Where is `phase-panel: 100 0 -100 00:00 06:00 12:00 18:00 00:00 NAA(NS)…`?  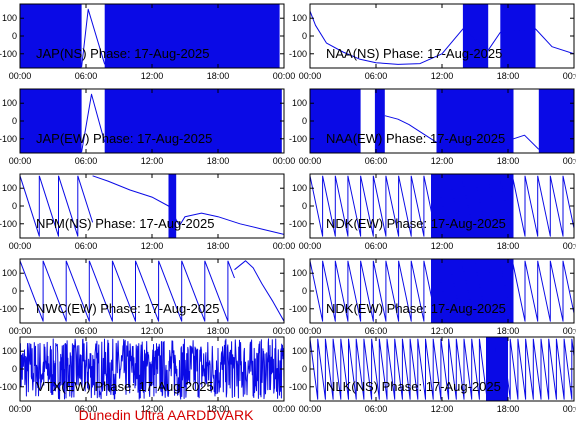
phase-panel: 100 0 -100 00:00 06:00 12:00 18:00 00:00 NAA(NS)… is located at coordinates (432, 42).